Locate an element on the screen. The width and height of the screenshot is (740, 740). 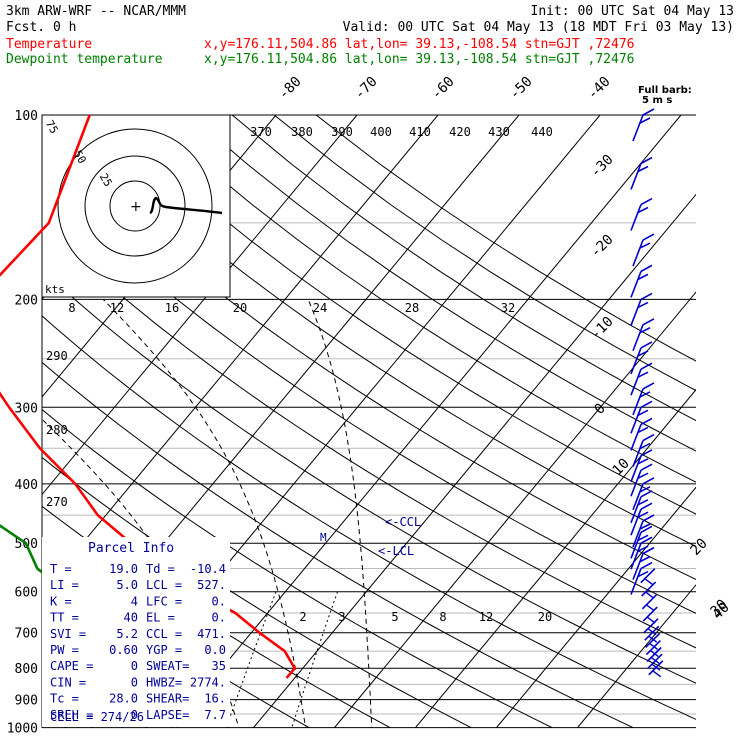
parcel-key: SVI = is located at coordinates (68, 634).